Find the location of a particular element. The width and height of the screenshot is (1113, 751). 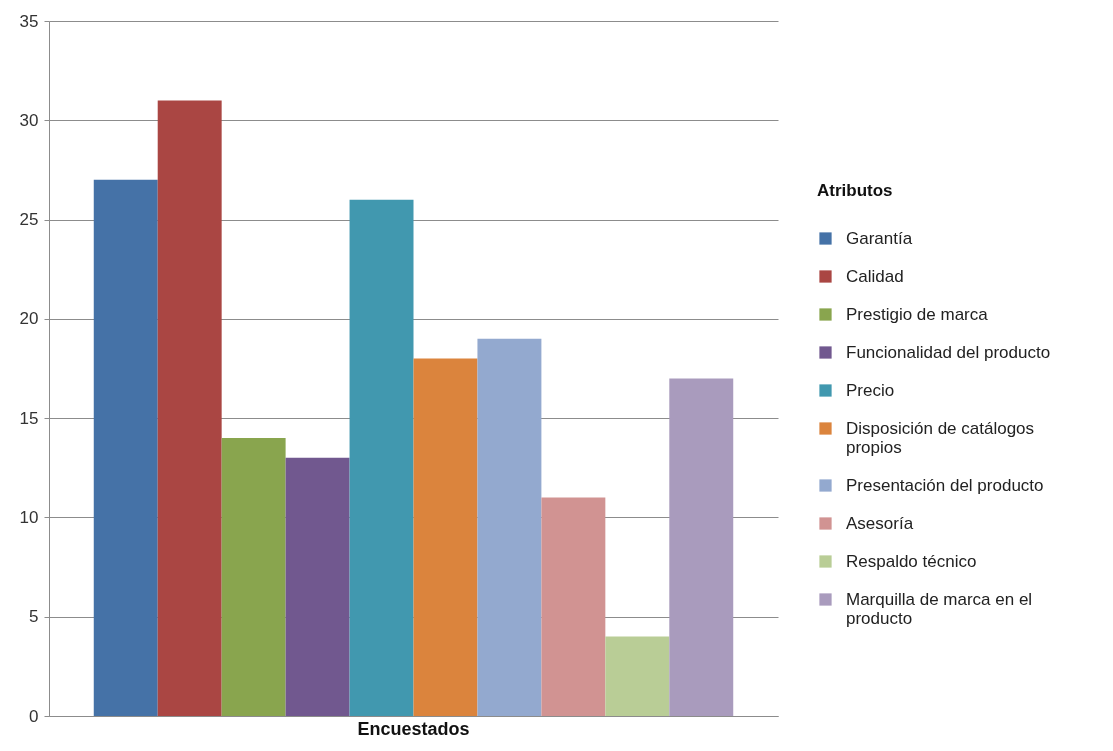

legend-title: Atributos is located at coordinates (855, 190).